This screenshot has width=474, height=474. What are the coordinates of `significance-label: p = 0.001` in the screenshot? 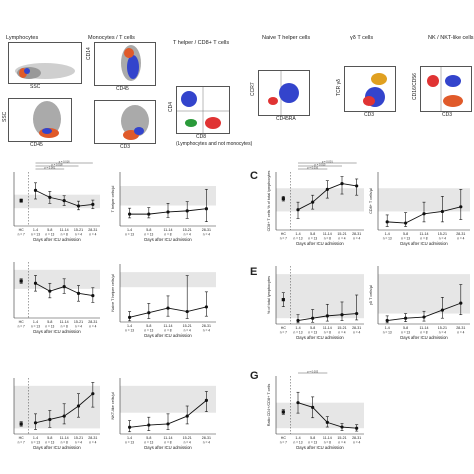 It's located at (49, 167).